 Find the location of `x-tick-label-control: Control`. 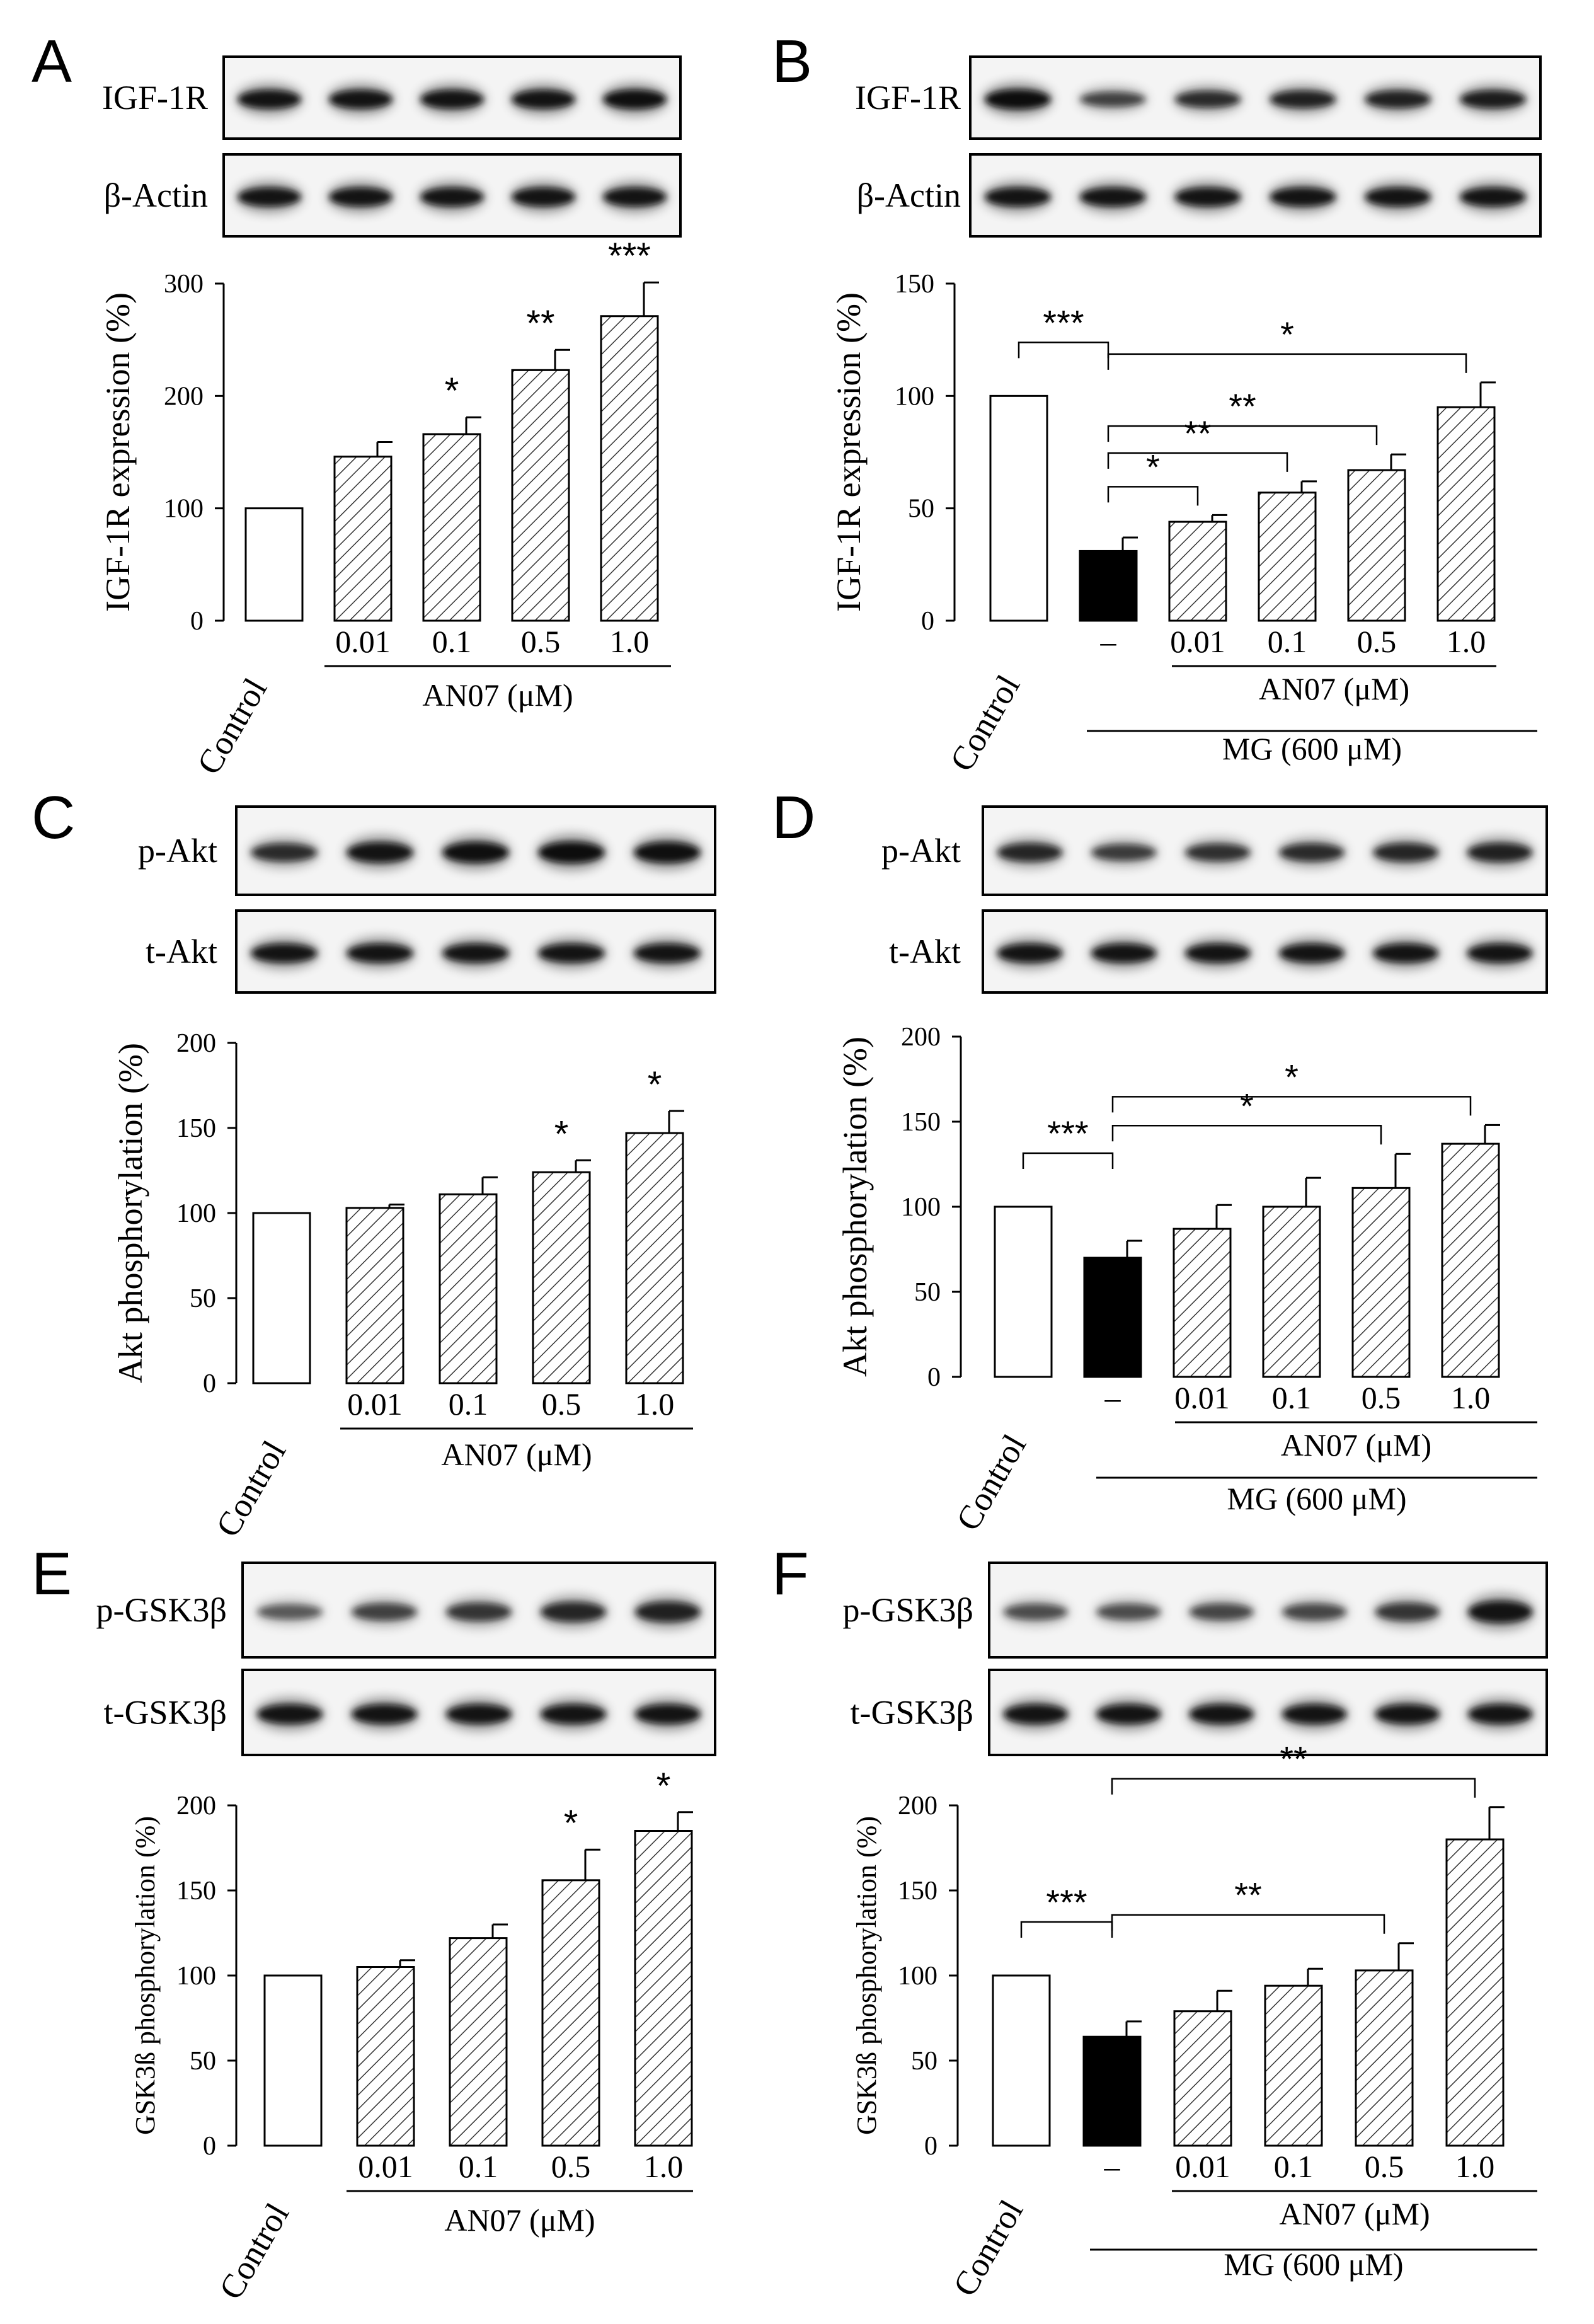

x-tick-label-control: Control is located at coordinates (232, 726).